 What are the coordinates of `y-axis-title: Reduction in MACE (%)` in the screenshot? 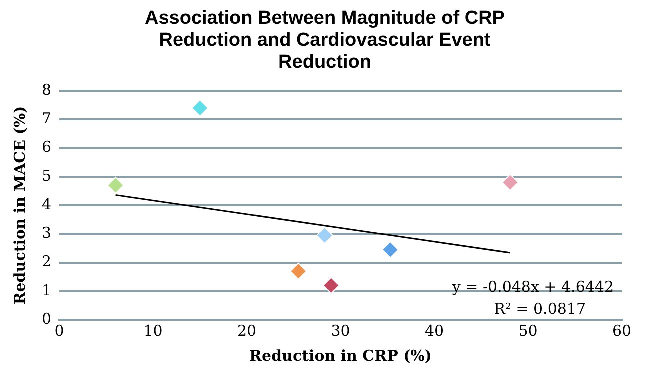 It's located at (19, 205).